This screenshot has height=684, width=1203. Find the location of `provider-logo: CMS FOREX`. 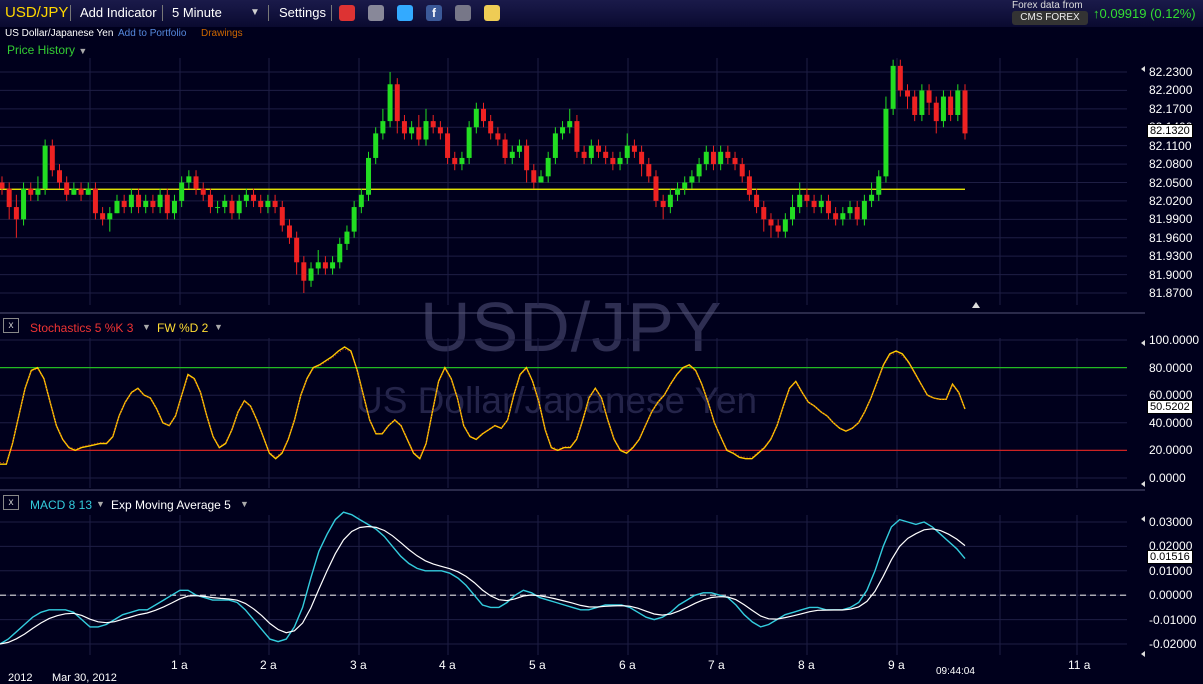

provider-logo: CMS FOREX is located at coordinates (1050, 18).